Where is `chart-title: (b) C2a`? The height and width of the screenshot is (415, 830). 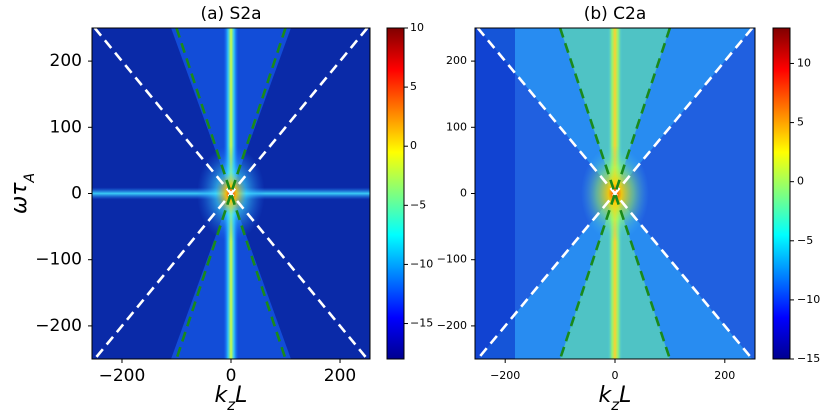 chart-title: (b) C2a is located at coordinates (615, 14).